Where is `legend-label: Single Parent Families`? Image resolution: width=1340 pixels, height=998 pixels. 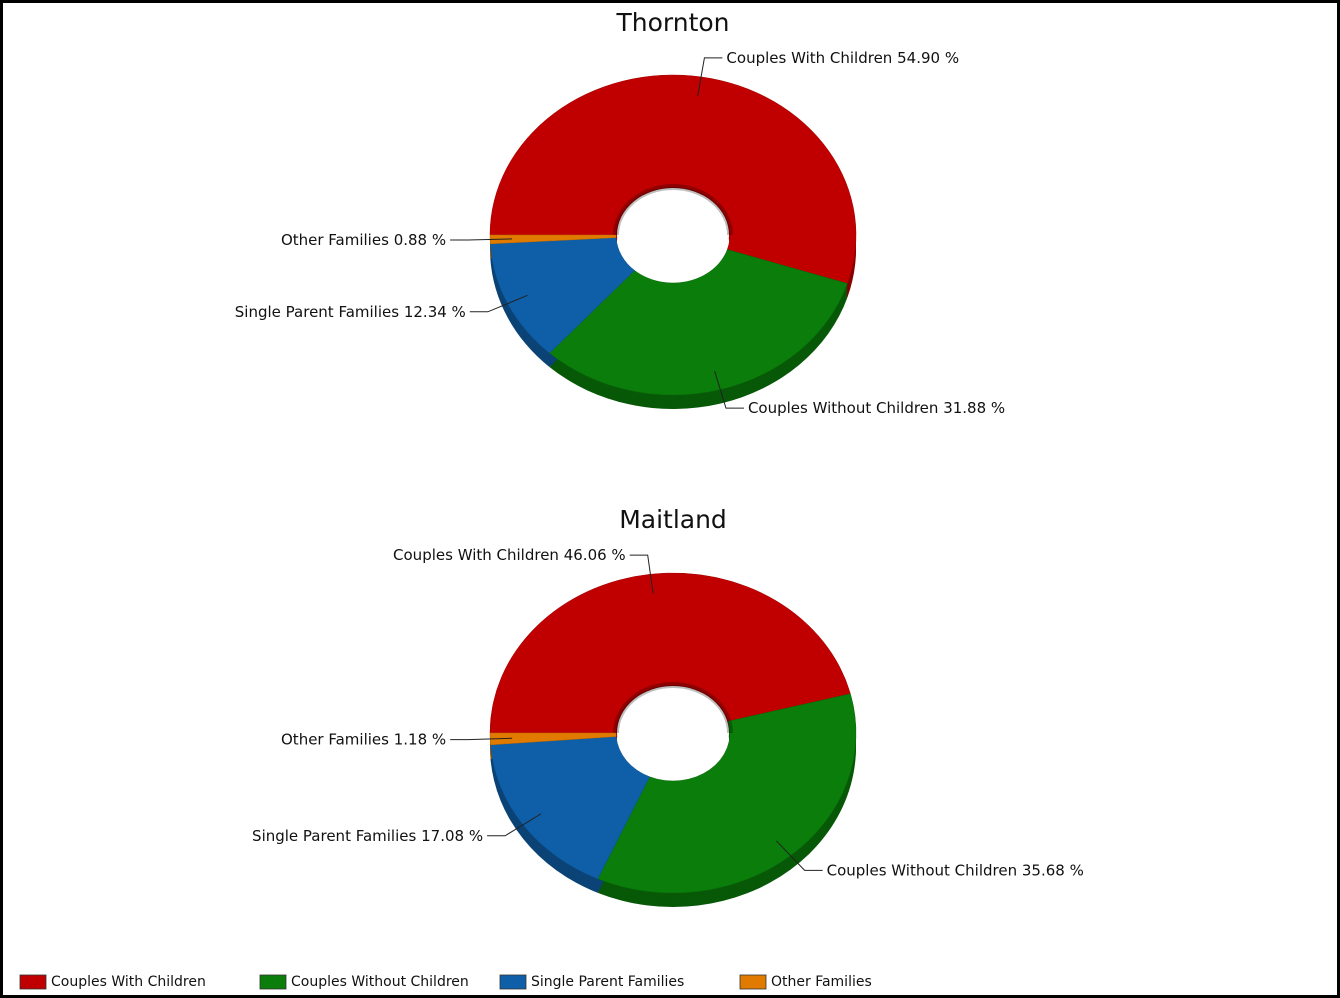
legend-label: Single Parent Families is located at coordinates (607, 982).